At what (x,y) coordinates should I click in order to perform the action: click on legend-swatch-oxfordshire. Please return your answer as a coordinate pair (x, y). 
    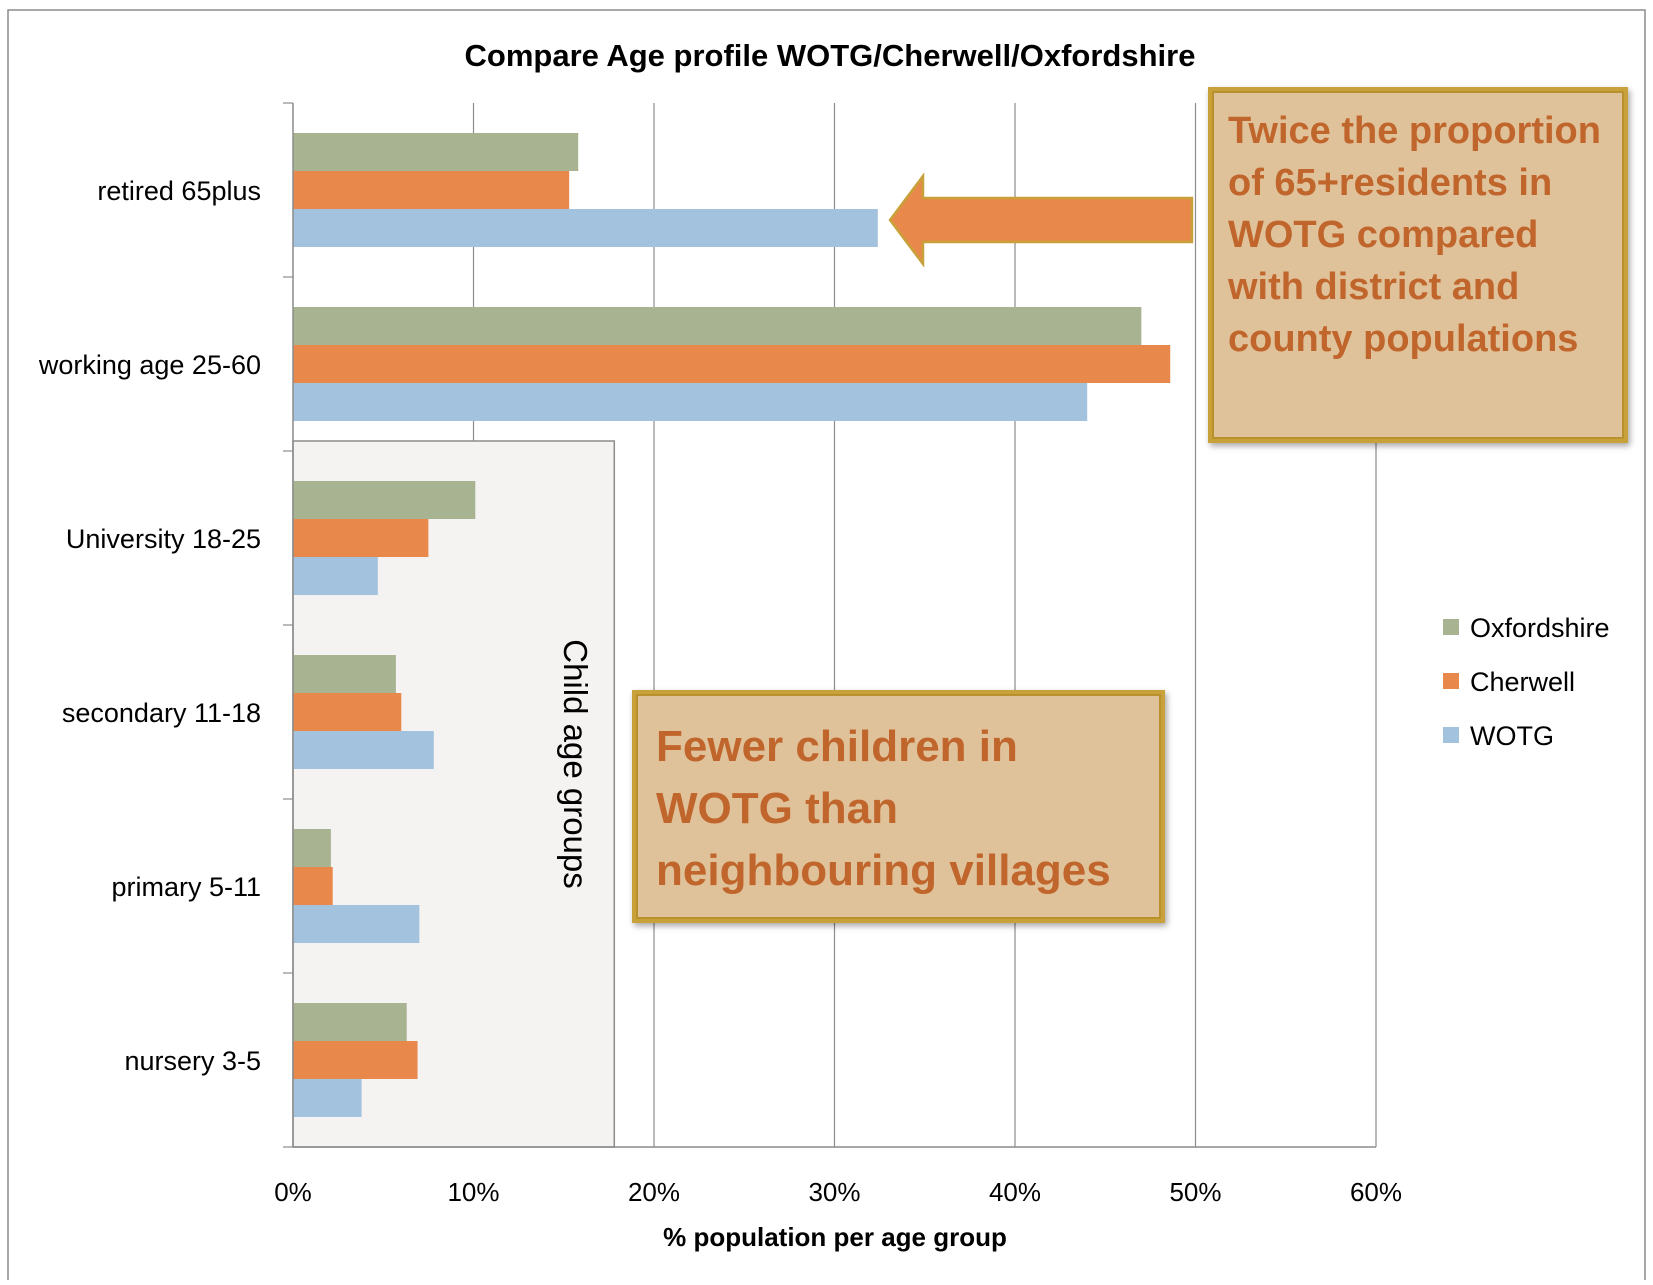
    Looking at the image, I should click on (1451, 627).